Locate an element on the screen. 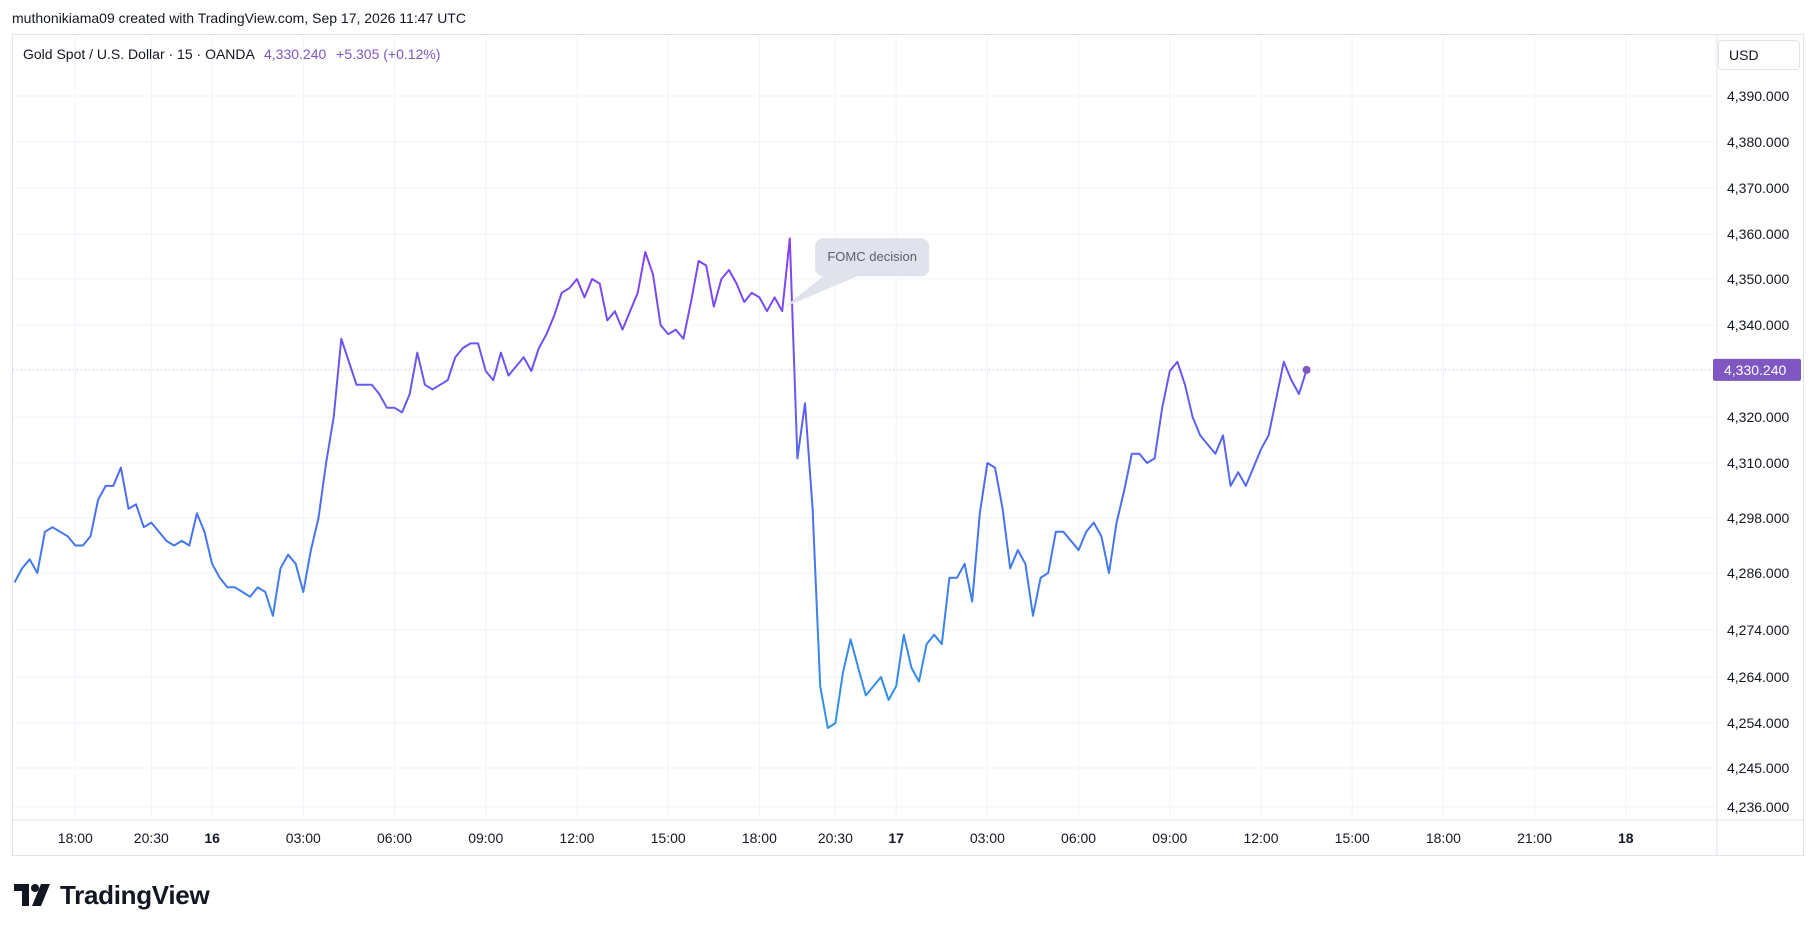  y-tick-label: 4,350.000 is located at coordinates (1758, 279).